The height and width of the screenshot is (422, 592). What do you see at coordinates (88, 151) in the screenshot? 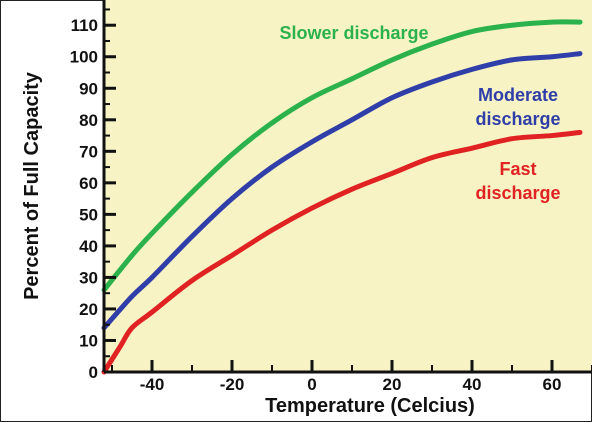
I see `y-tick-label: 70` at bounding box center [88, 151].